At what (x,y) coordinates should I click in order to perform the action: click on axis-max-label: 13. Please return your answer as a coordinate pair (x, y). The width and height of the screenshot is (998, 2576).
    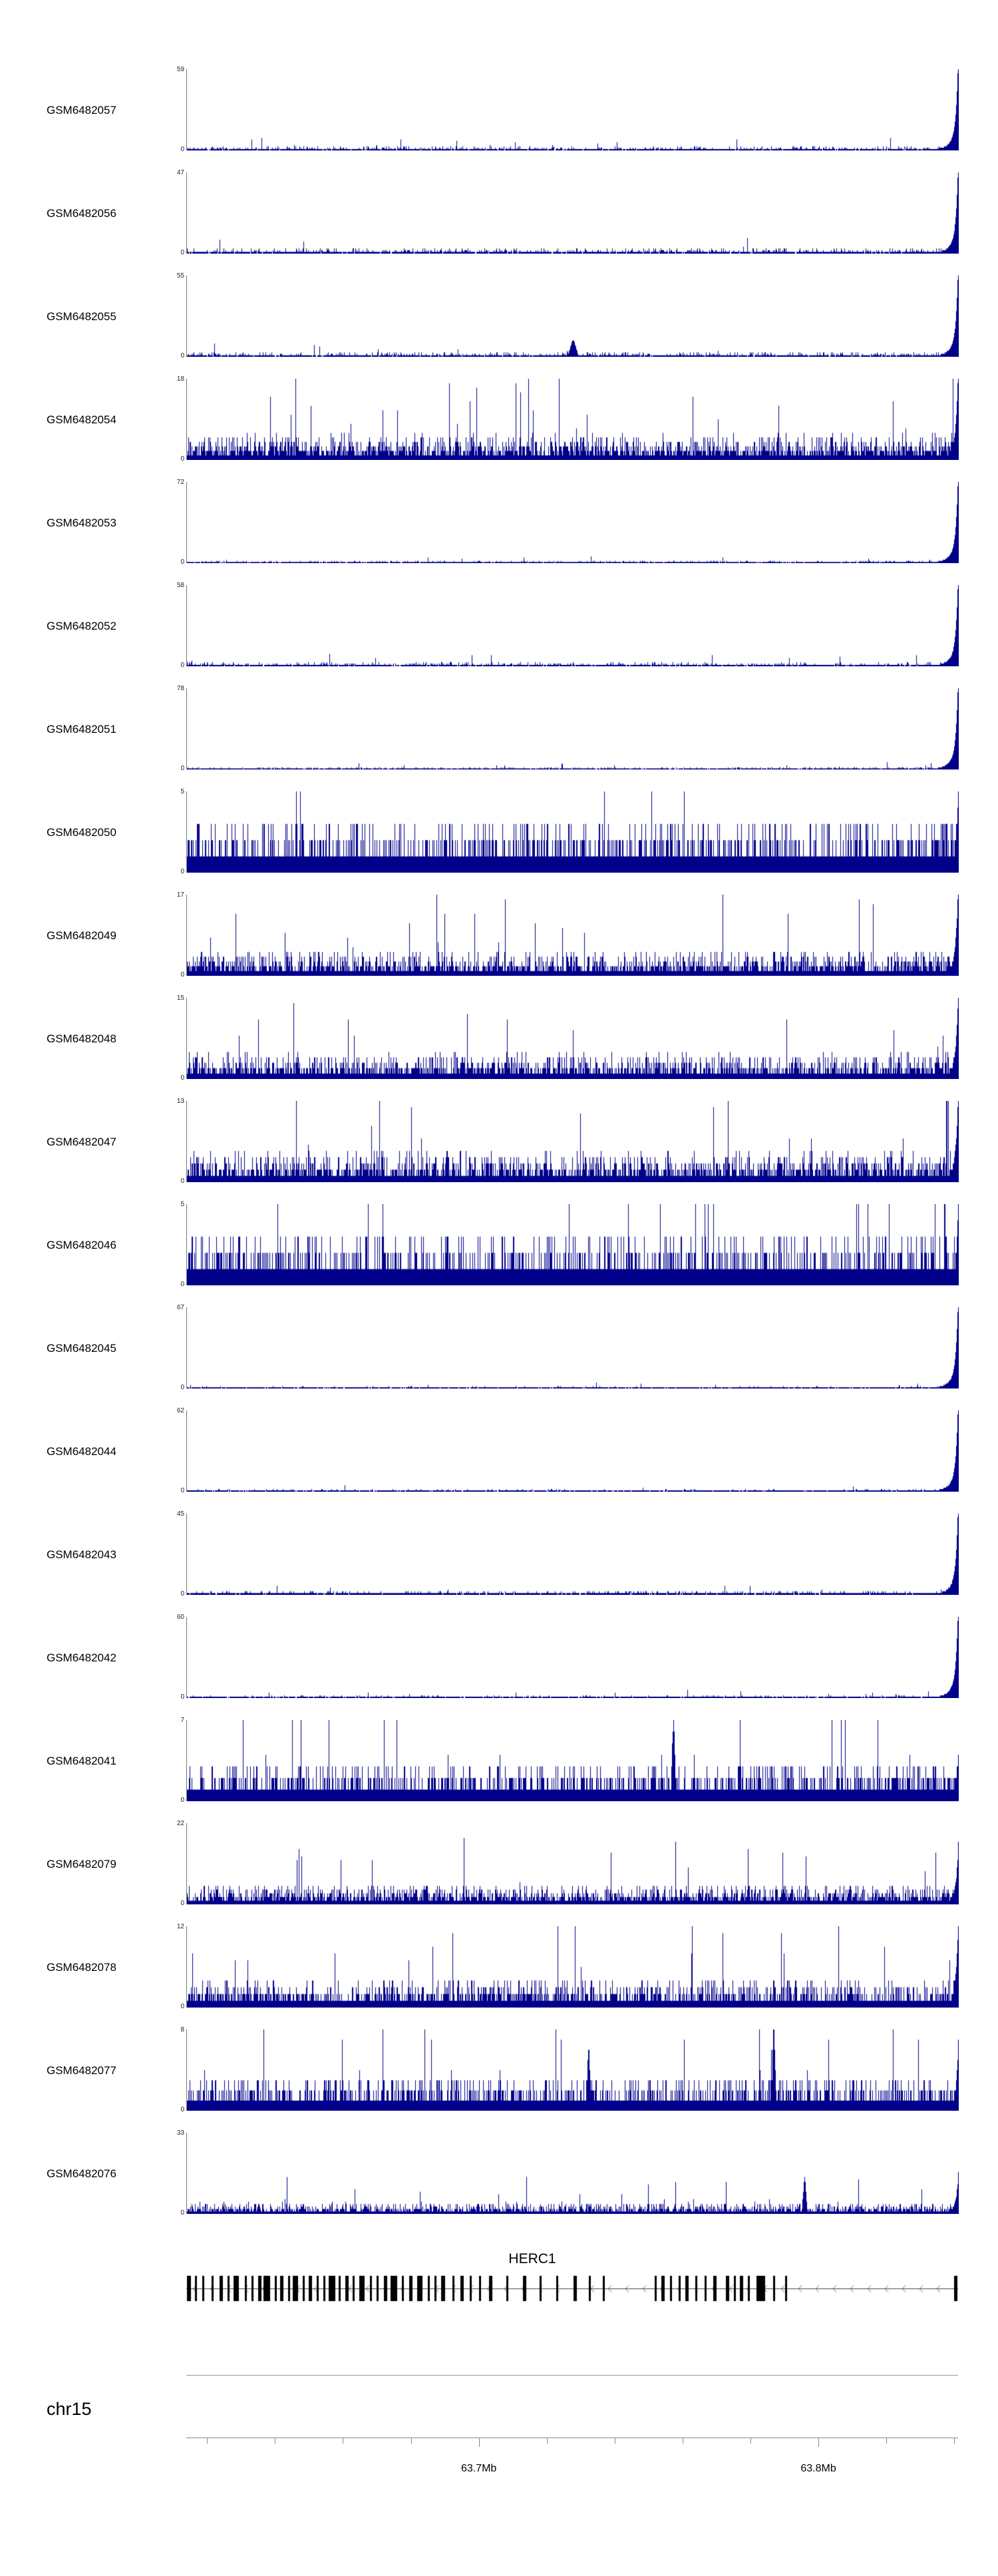
    Looking at the image, I should click on (180, 1101).